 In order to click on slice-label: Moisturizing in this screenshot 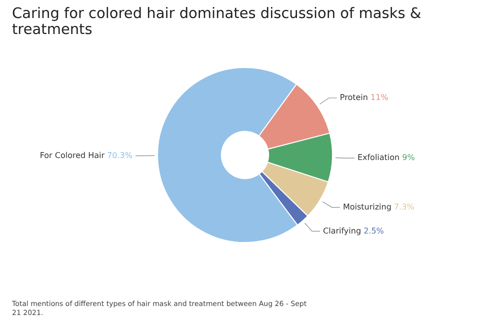, I will do `click(368, 207)`.